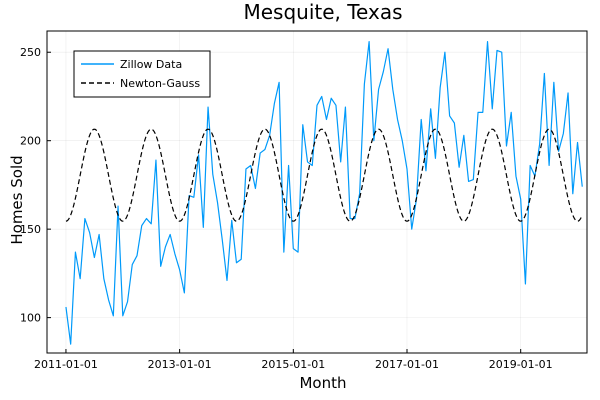  What do you see at coordinates (322, 12) in the screenshot?
I see `chart-title: Mesquite, Texas` at bounding box center [322, 12].